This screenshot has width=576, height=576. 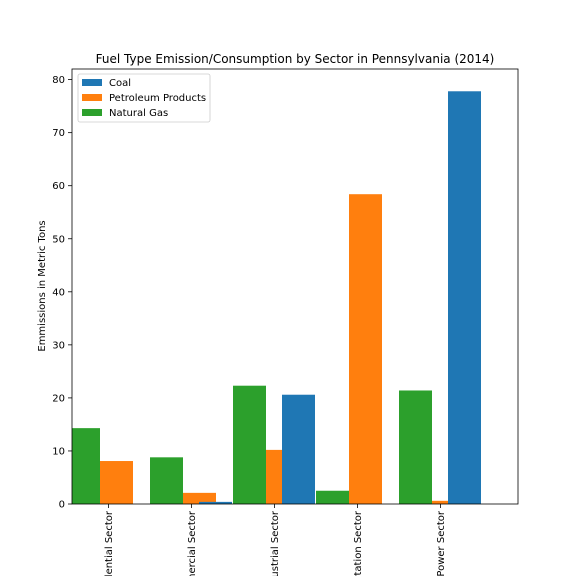 I want to click on y-tick-label: 10, so click(x=58, y=451).